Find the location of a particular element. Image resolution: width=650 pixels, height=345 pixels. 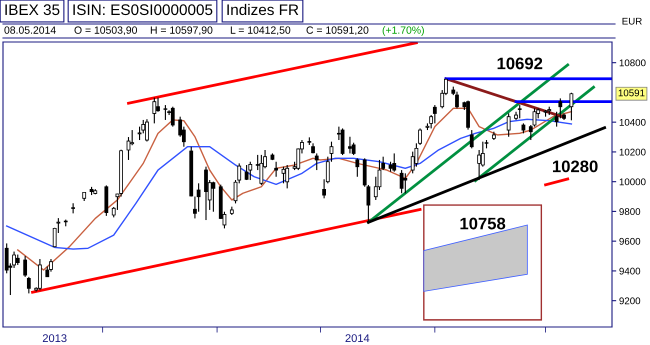

text: 10591 is located at coordinates (631, 92).